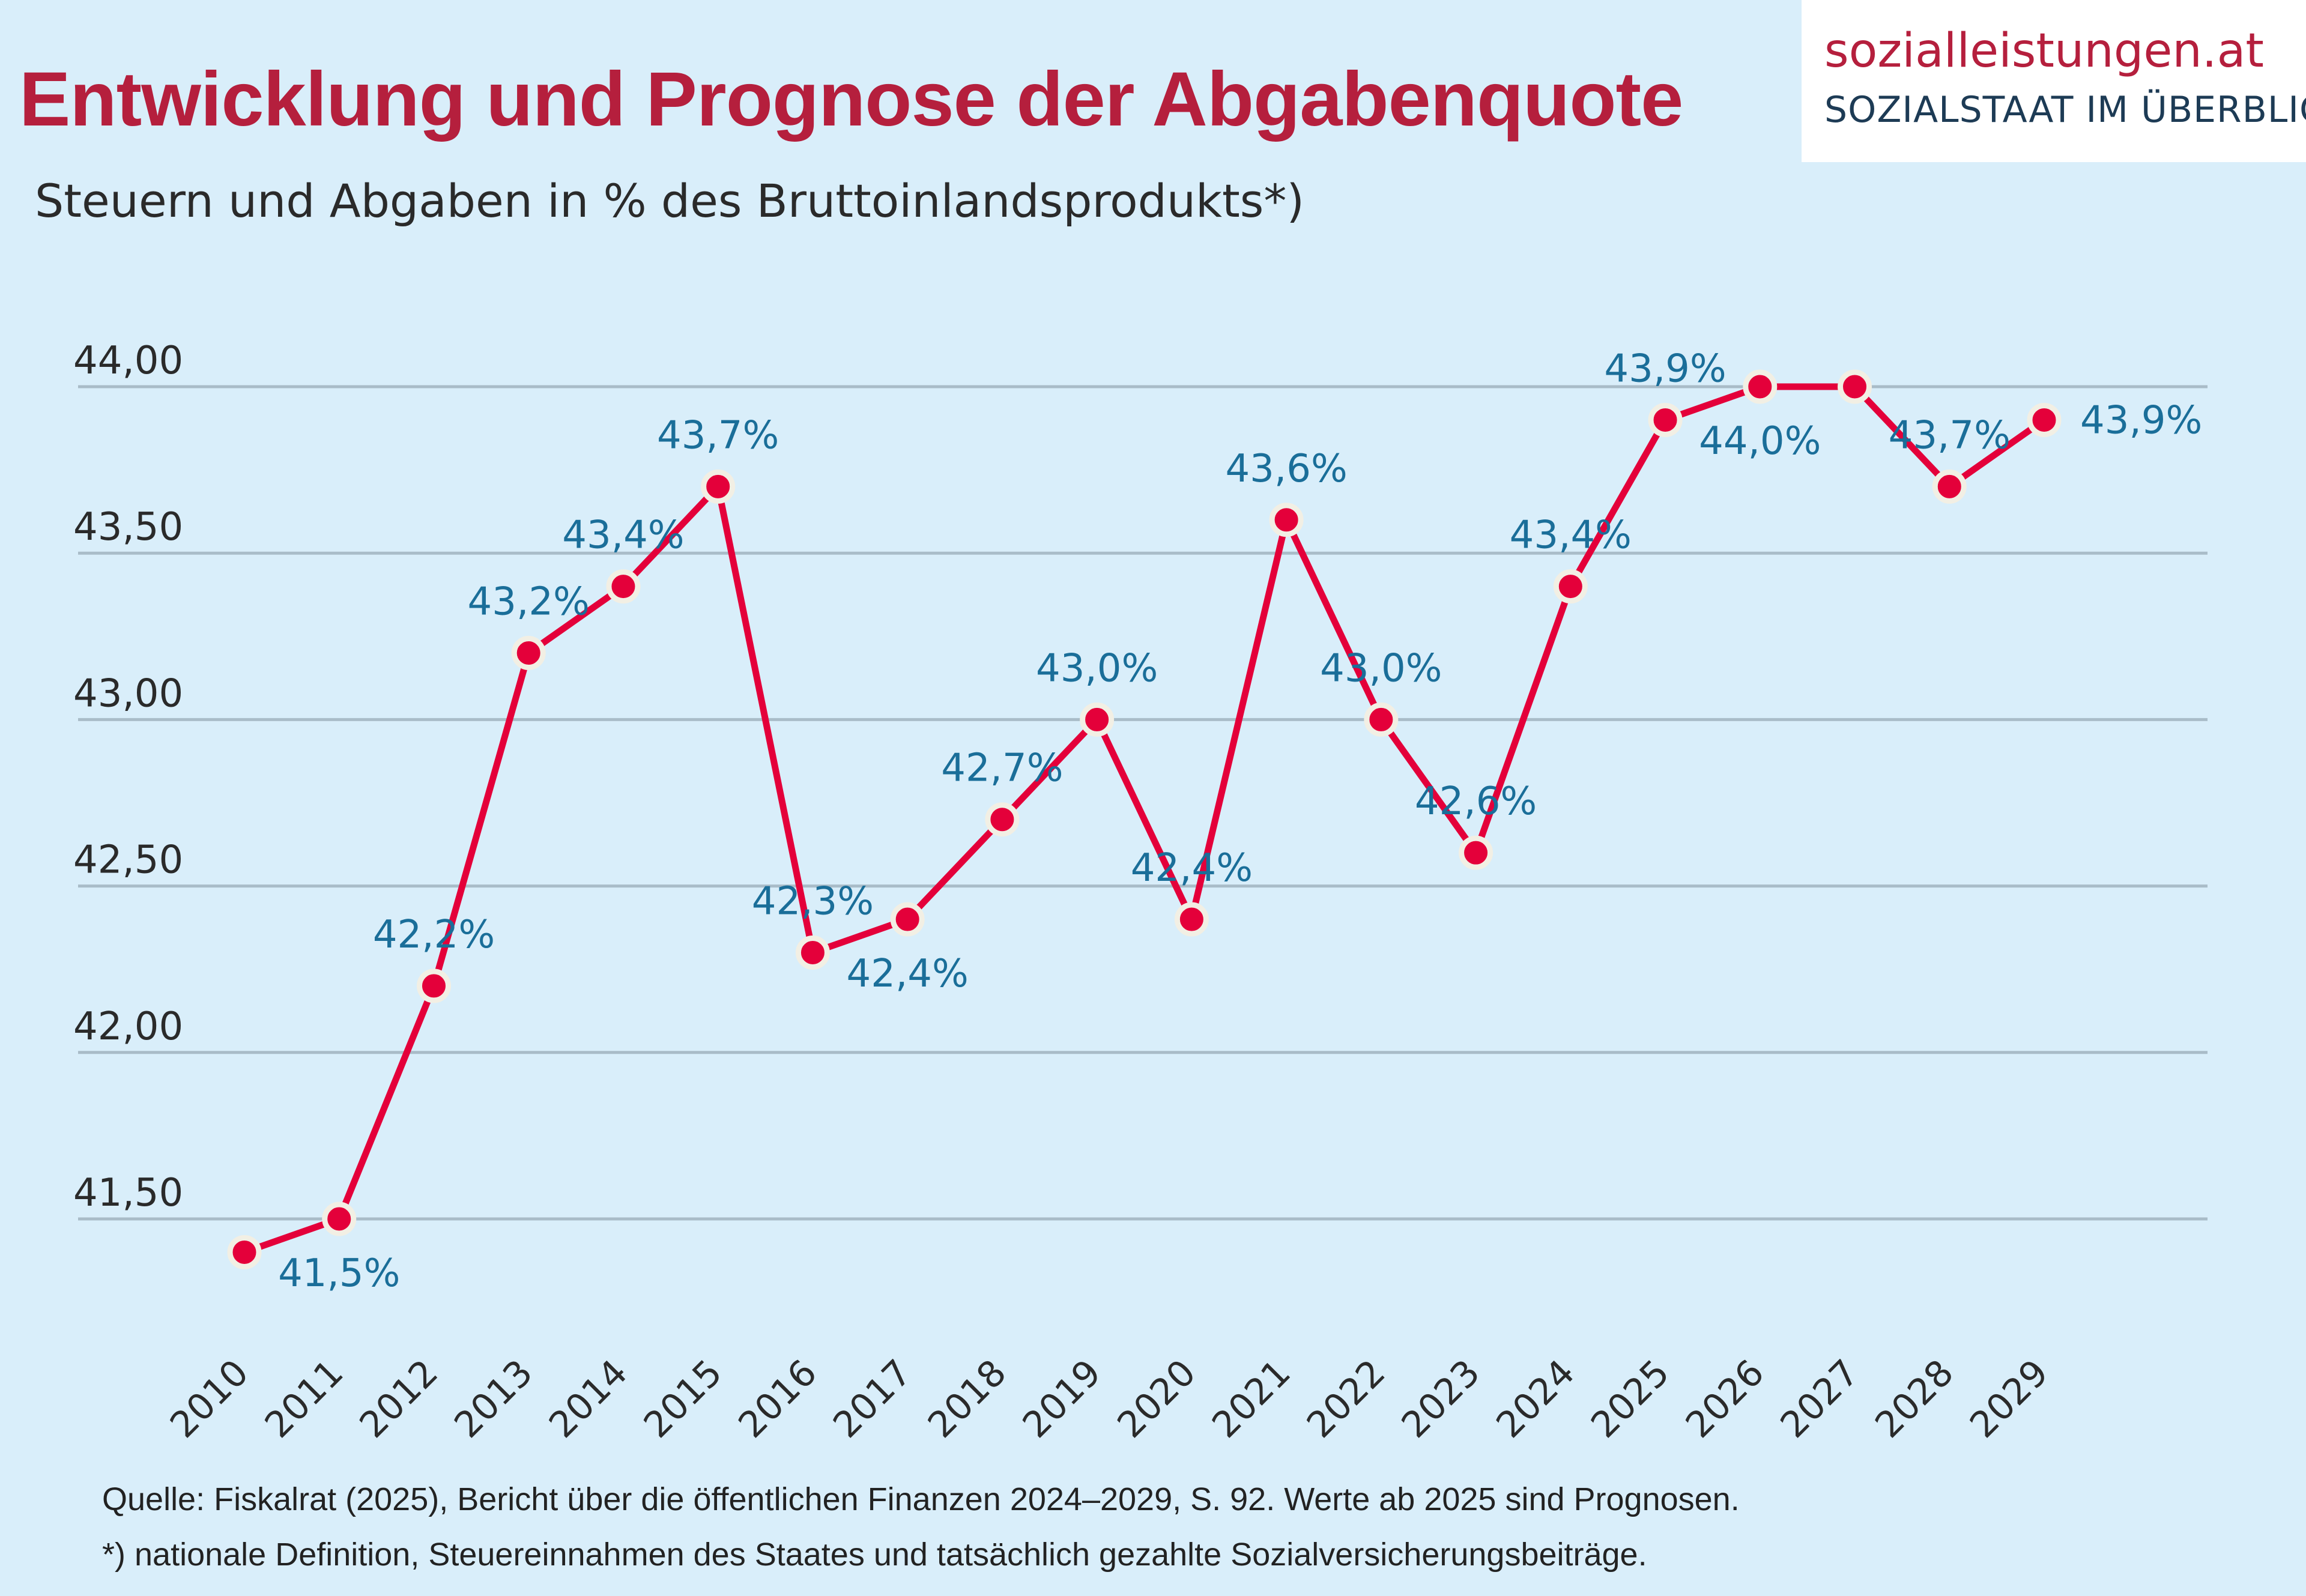 The width and height of the screenshot is (2306, 1596). What do you see at coordinates (128, 1193) in the screenshot?
I see `y-tick-label: 41,50` at bounding box center [128, 1193].